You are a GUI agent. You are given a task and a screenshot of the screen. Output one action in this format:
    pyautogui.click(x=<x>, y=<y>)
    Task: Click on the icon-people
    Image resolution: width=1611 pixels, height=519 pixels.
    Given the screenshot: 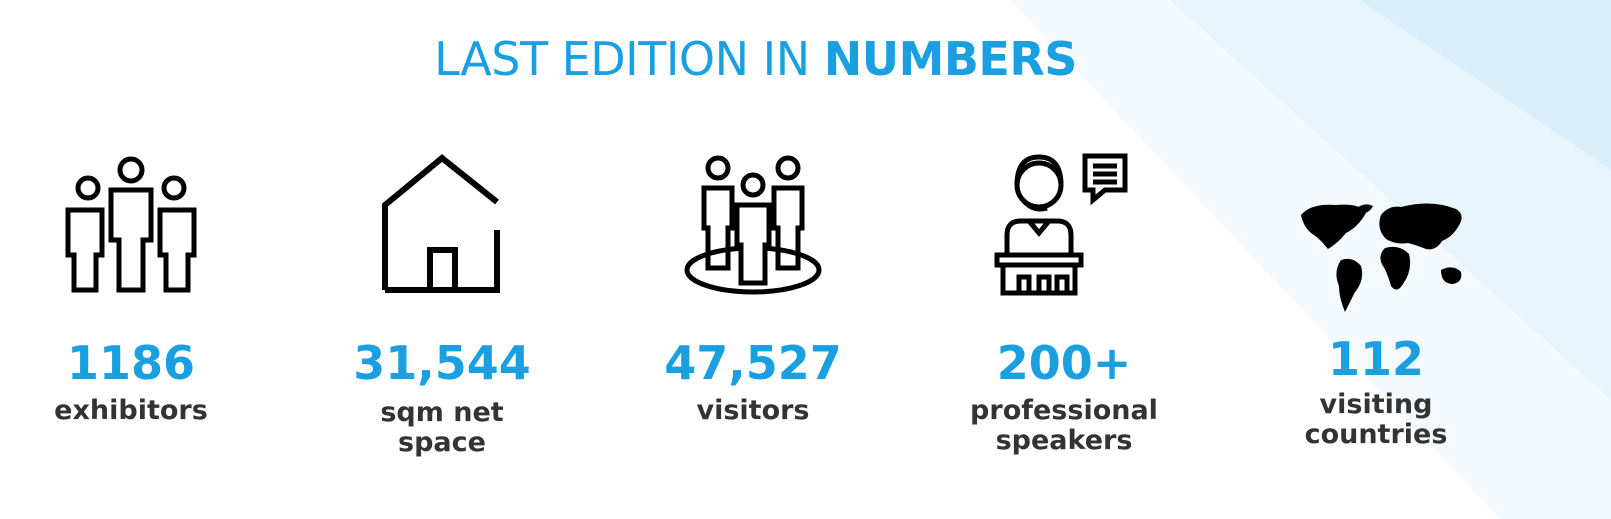 What is the action you would take?
    pyautogui.click(x=131, y=224)
    